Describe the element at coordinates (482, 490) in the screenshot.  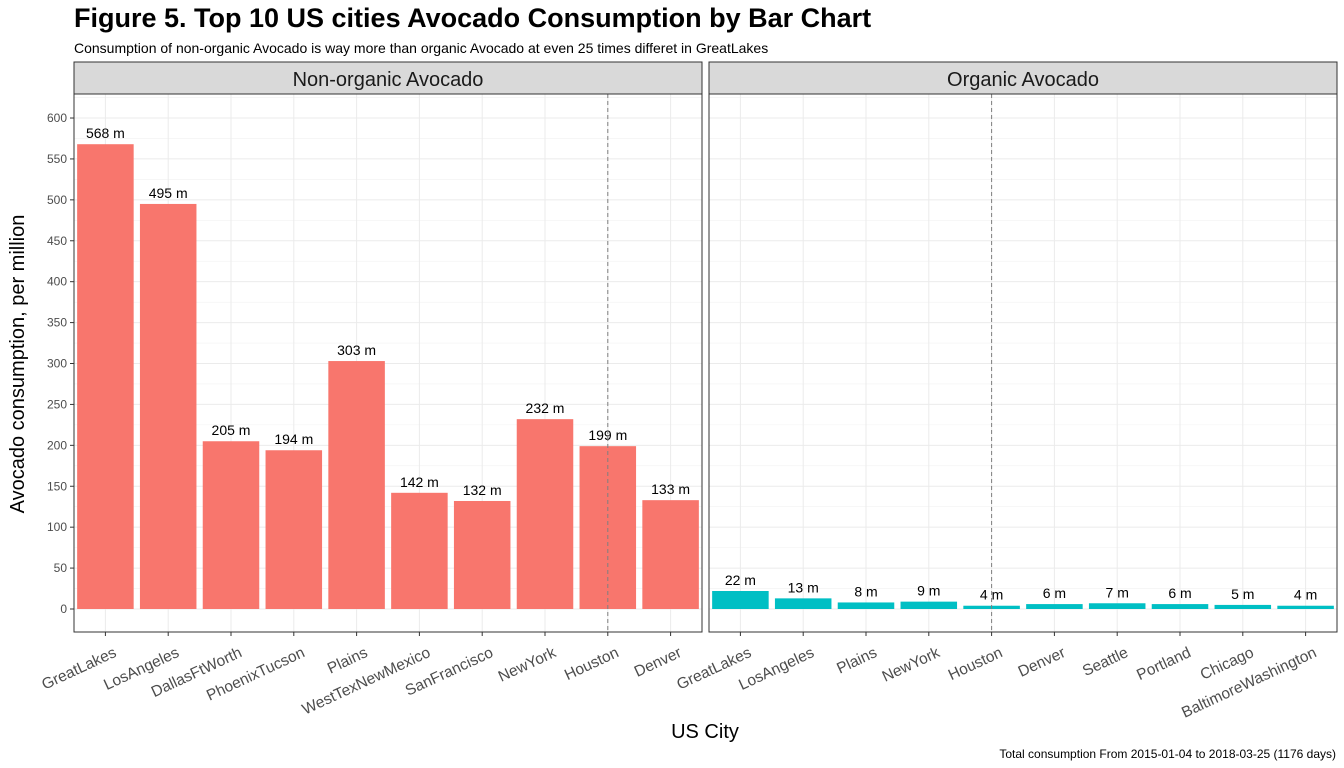
I see `bar-value-label: 132 m` at that location.